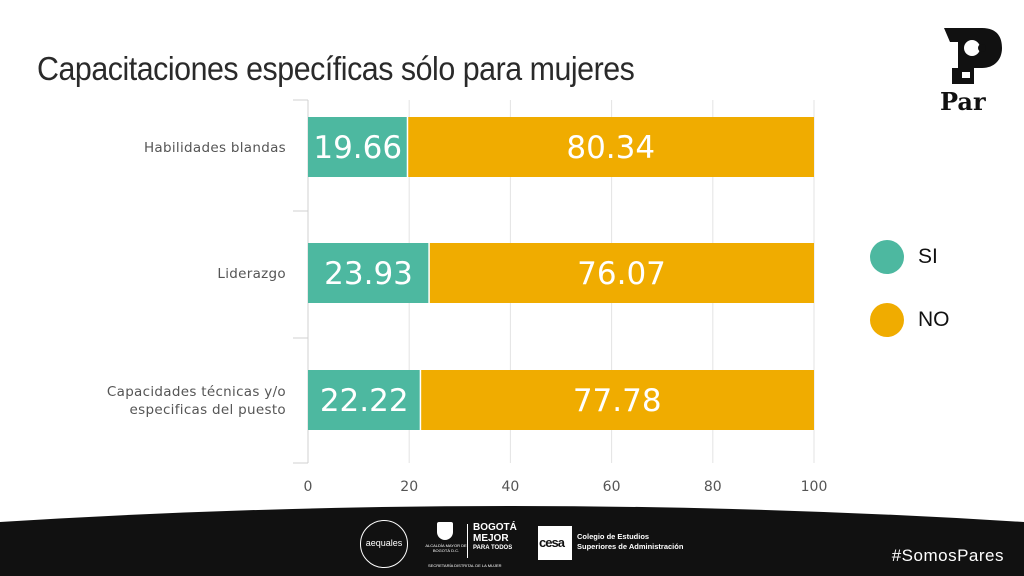 The image size is (1024, 576). What do you see at coordinates (495, 527) in the screenshot?
I see `bogota-line1: BOGOTÁ` at bounding box center [495, 527].